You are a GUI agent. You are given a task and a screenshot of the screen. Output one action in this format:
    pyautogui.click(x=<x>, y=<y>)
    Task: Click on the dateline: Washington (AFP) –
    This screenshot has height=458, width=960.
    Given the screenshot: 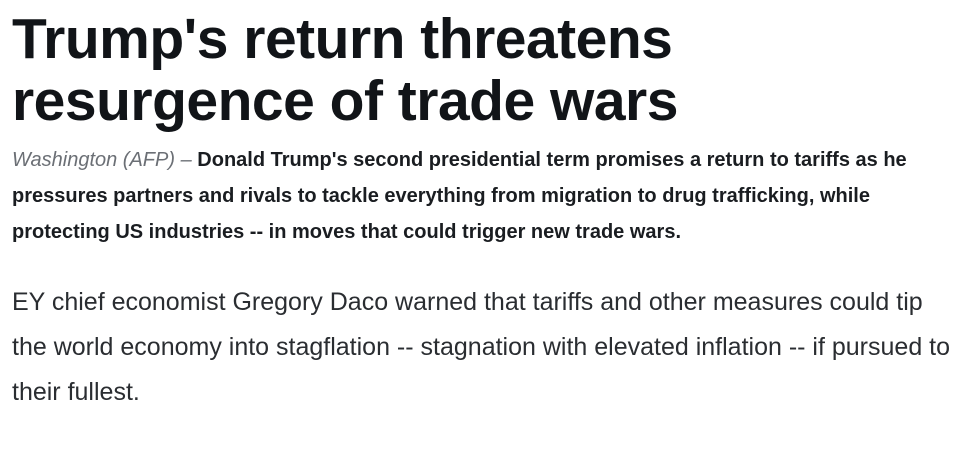 What is the action you would take?
    pyautogui.click(x=102, y=160)
    